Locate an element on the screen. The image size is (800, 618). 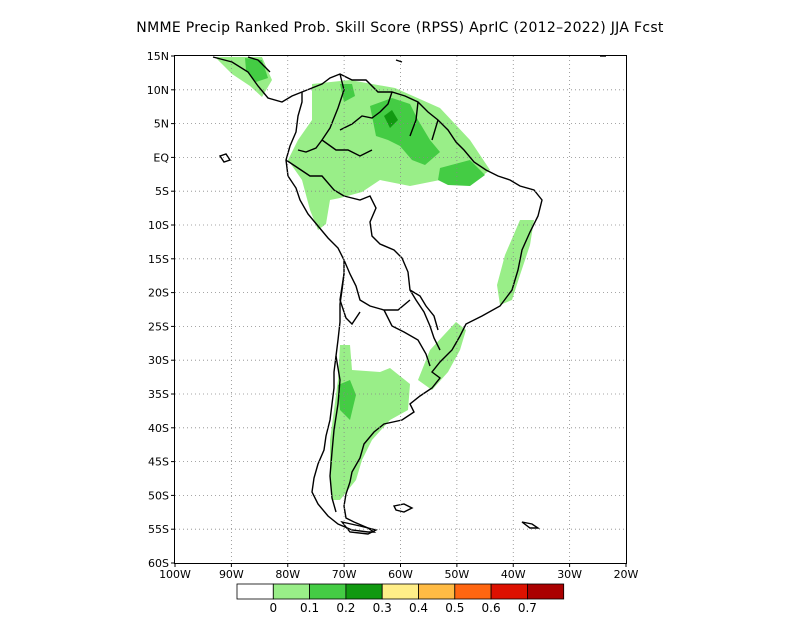
lat-label: 20S is located at coordinates (158, 293).